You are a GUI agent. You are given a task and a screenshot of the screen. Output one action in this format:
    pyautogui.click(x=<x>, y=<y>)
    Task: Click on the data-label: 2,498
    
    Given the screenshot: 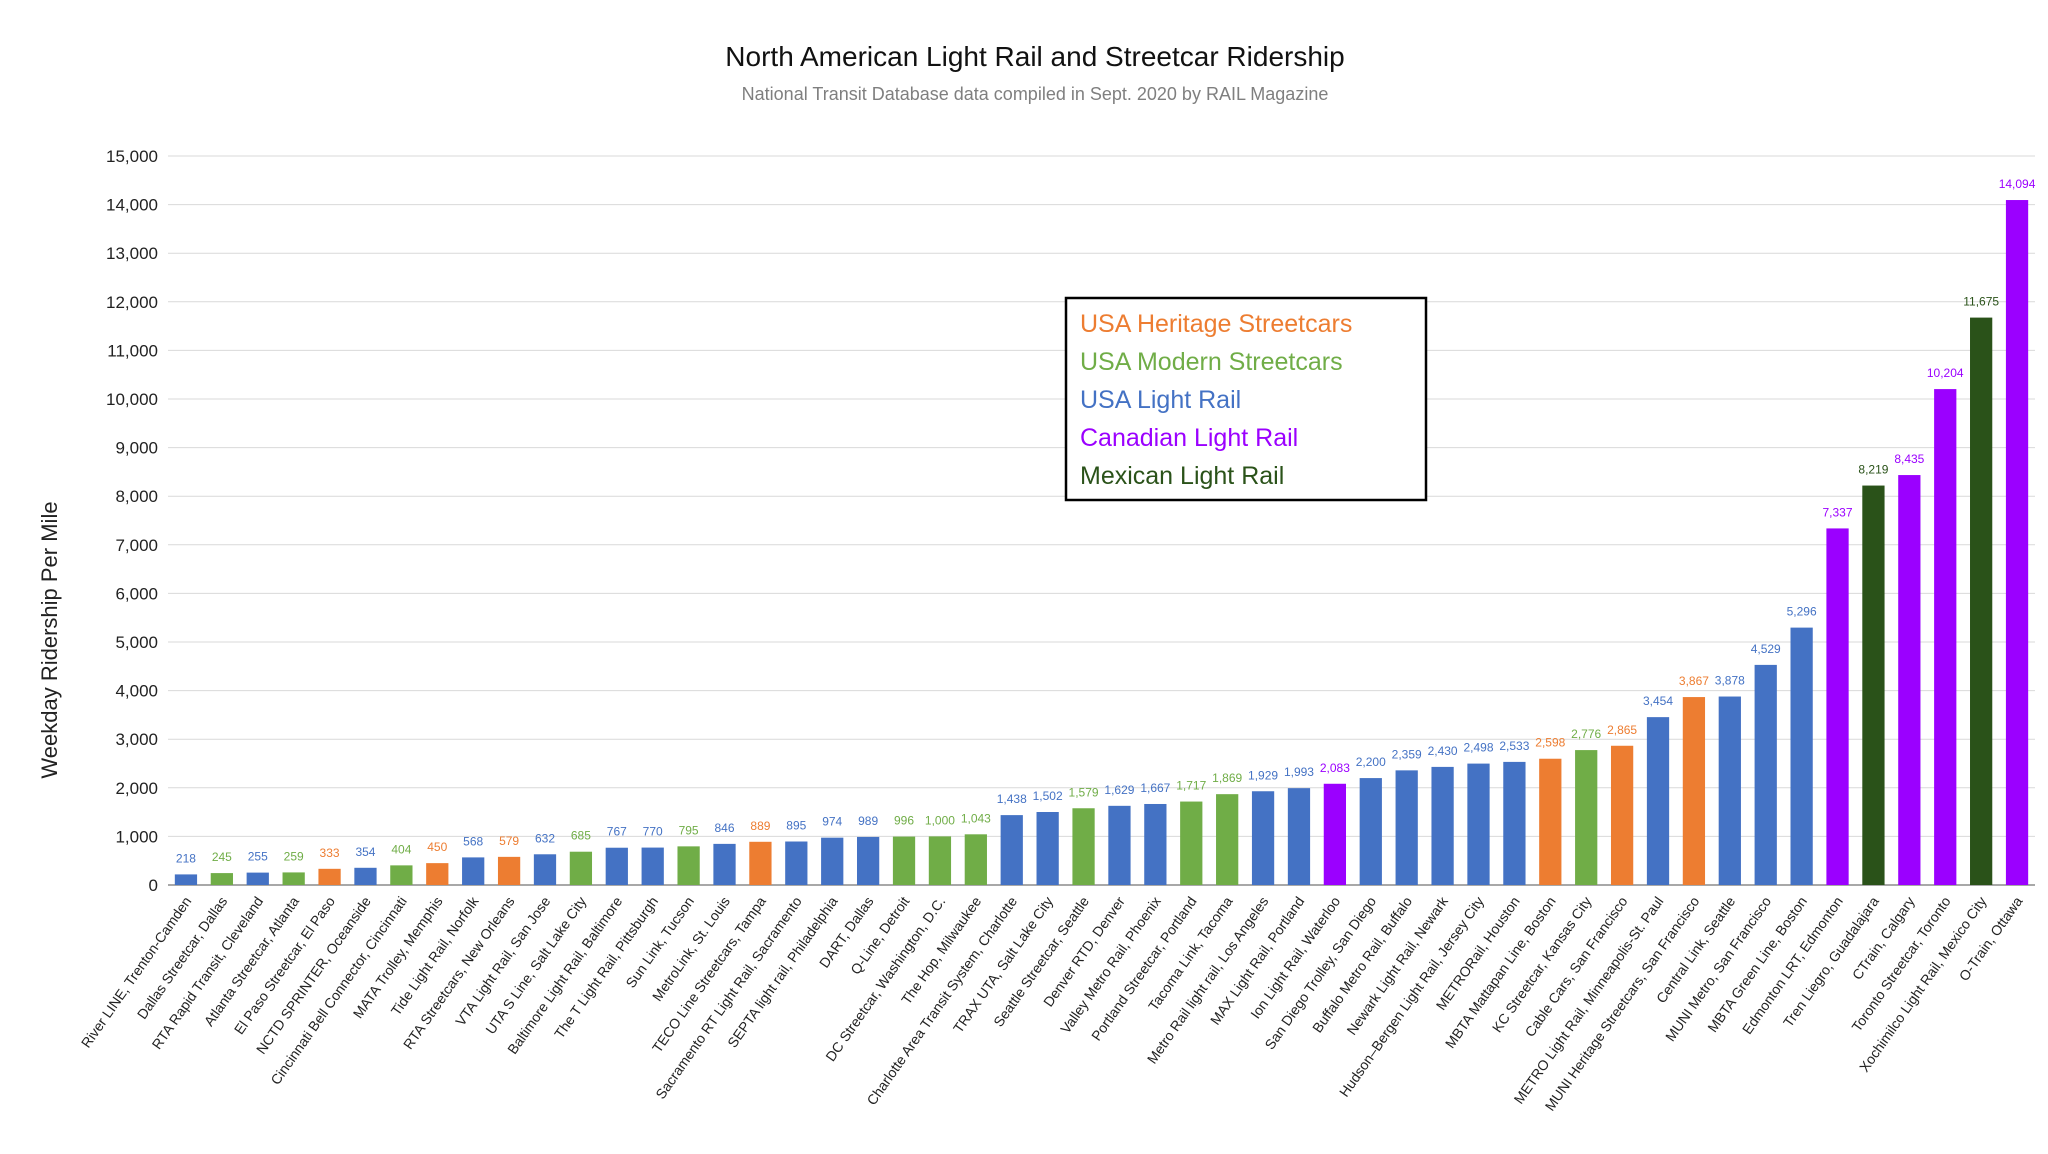 What is the action you would take?
    pyautogui.click(x=1478, y=748)
    